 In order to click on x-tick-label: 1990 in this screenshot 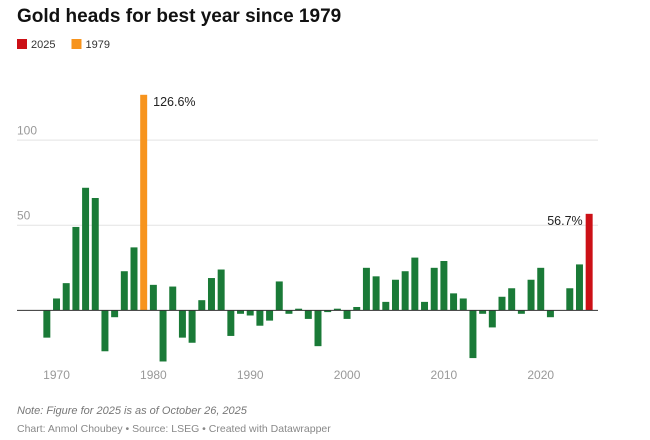, I will do `click(250, 375)`.